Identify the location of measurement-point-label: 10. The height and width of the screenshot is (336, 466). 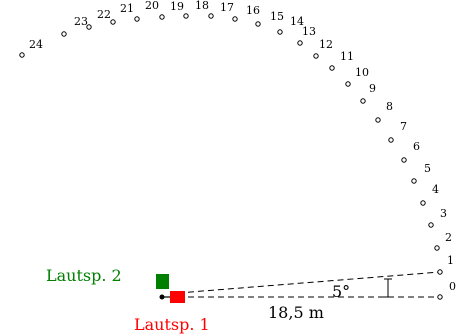
(362, 72).